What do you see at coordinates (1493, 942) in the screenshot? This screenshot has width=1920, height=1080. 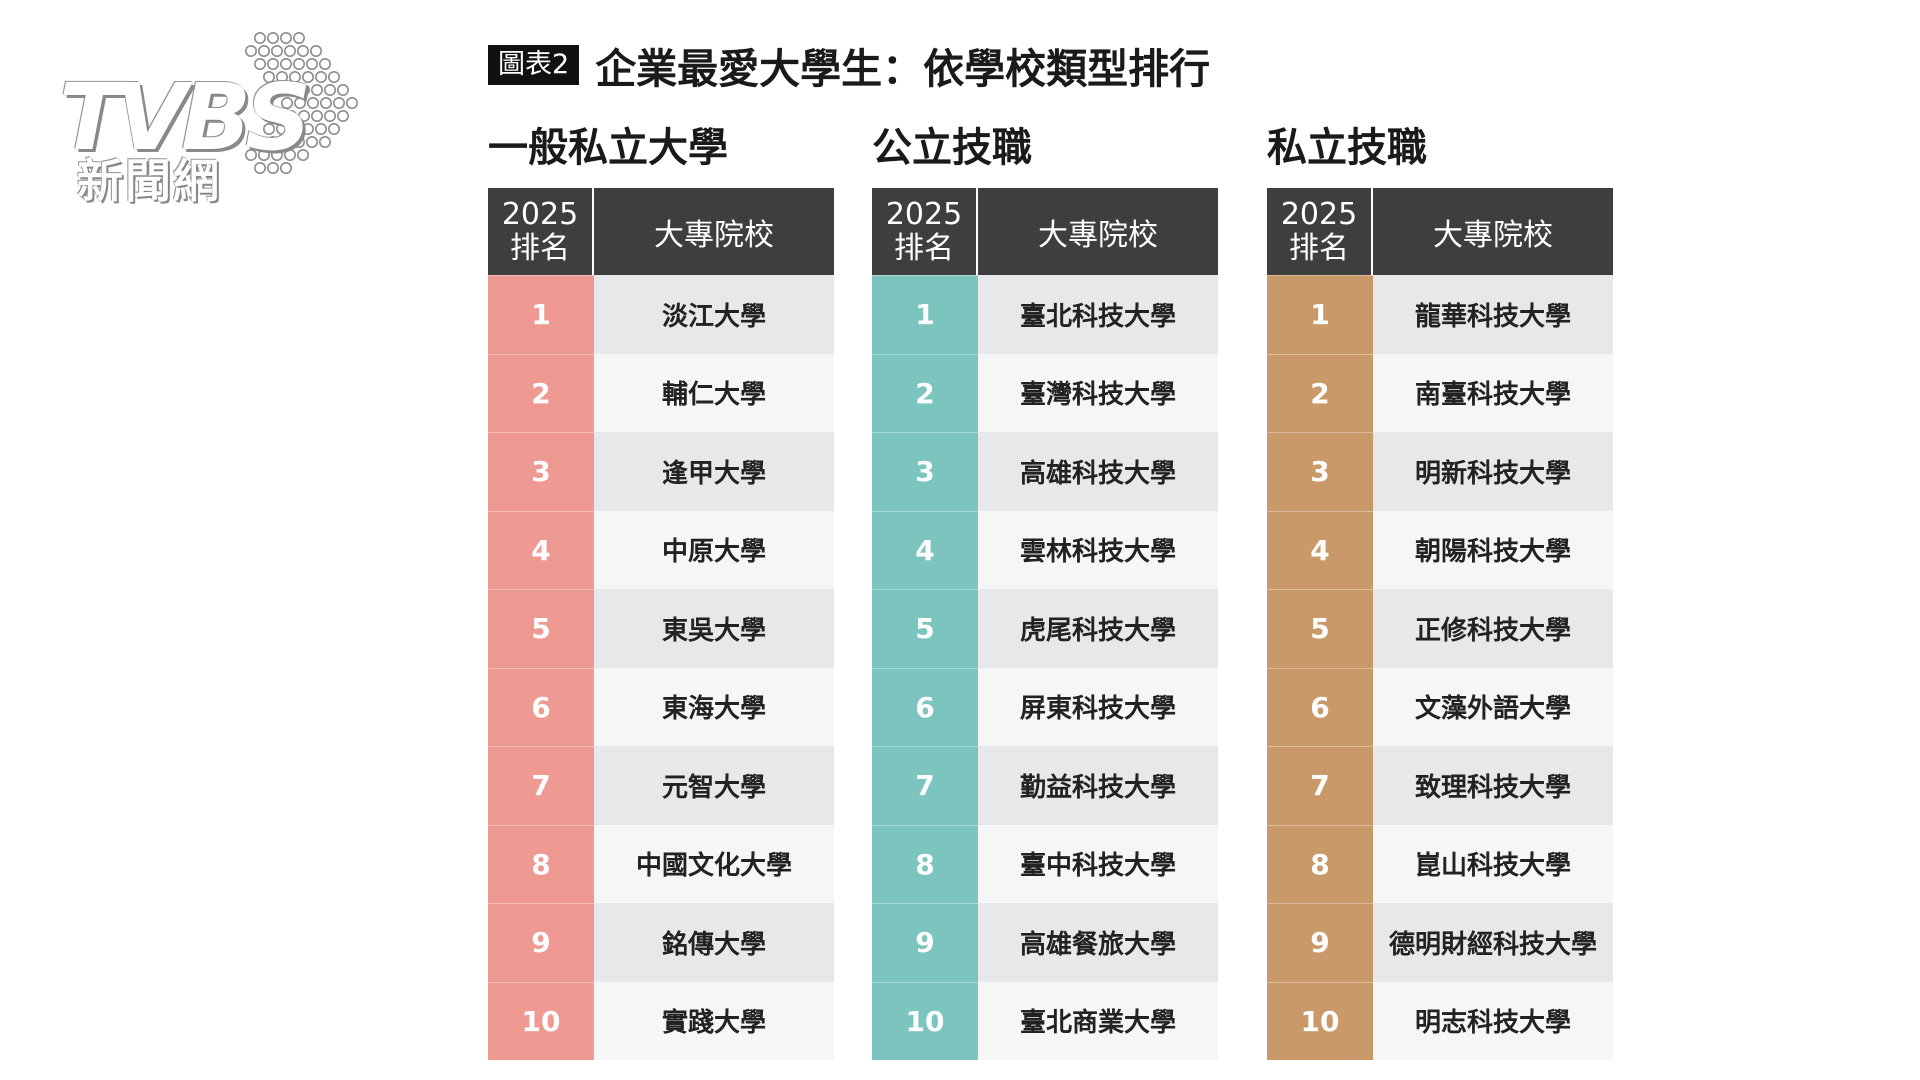 I see `school-cell: 德明財經科技大學` at bounding box center [1493, 942].